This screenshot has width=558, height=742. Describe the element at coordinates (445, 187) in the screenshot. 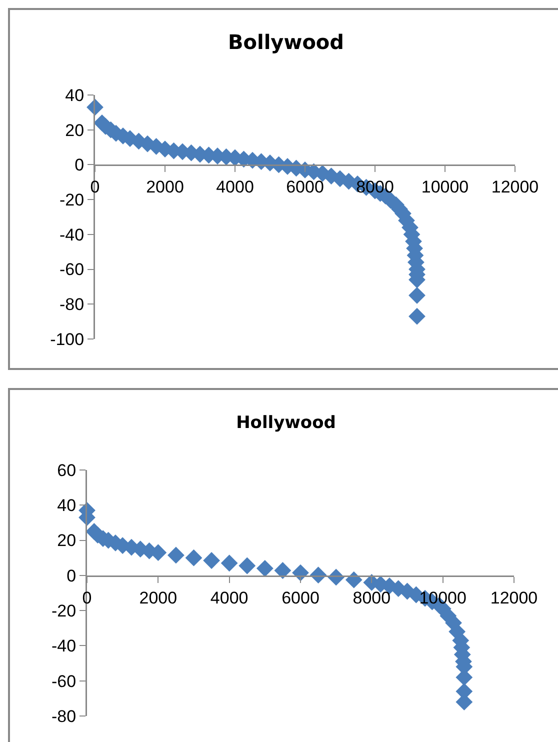

I see `x-tick-label: 10000` at that location.